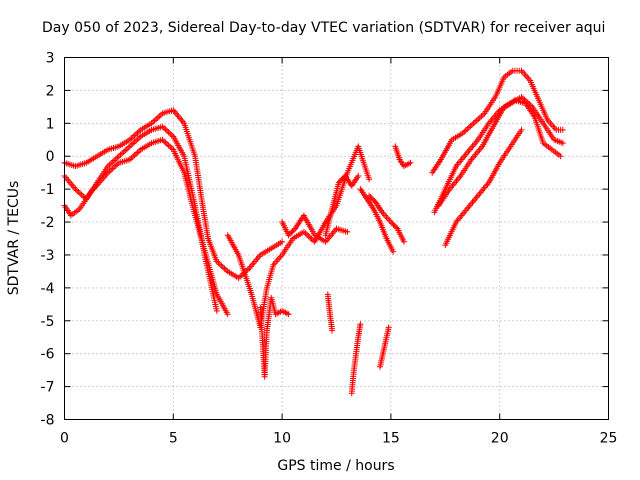 The height and width of the screenshot is (480, 640). What do you see at coordinates (483, 187) in the screenshot?
I see `series-track-o` at bounding box center [483, 187].